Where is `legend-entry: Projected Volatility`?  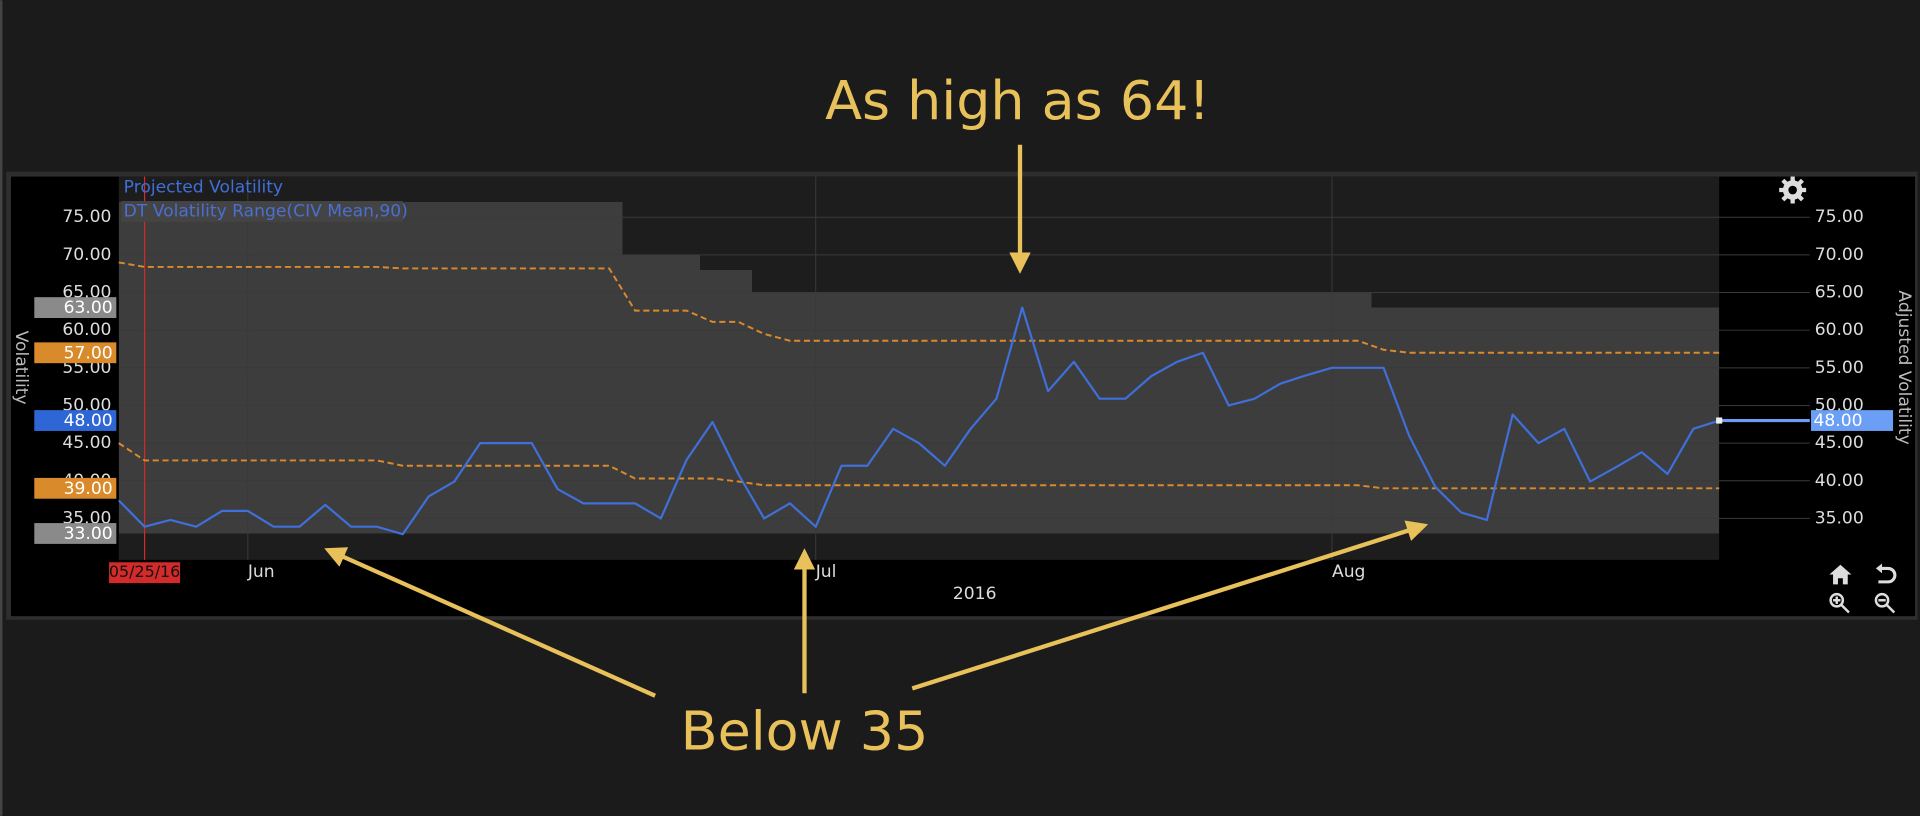
legend-entry: Projected Volatility is located at coordinates (203, 188).